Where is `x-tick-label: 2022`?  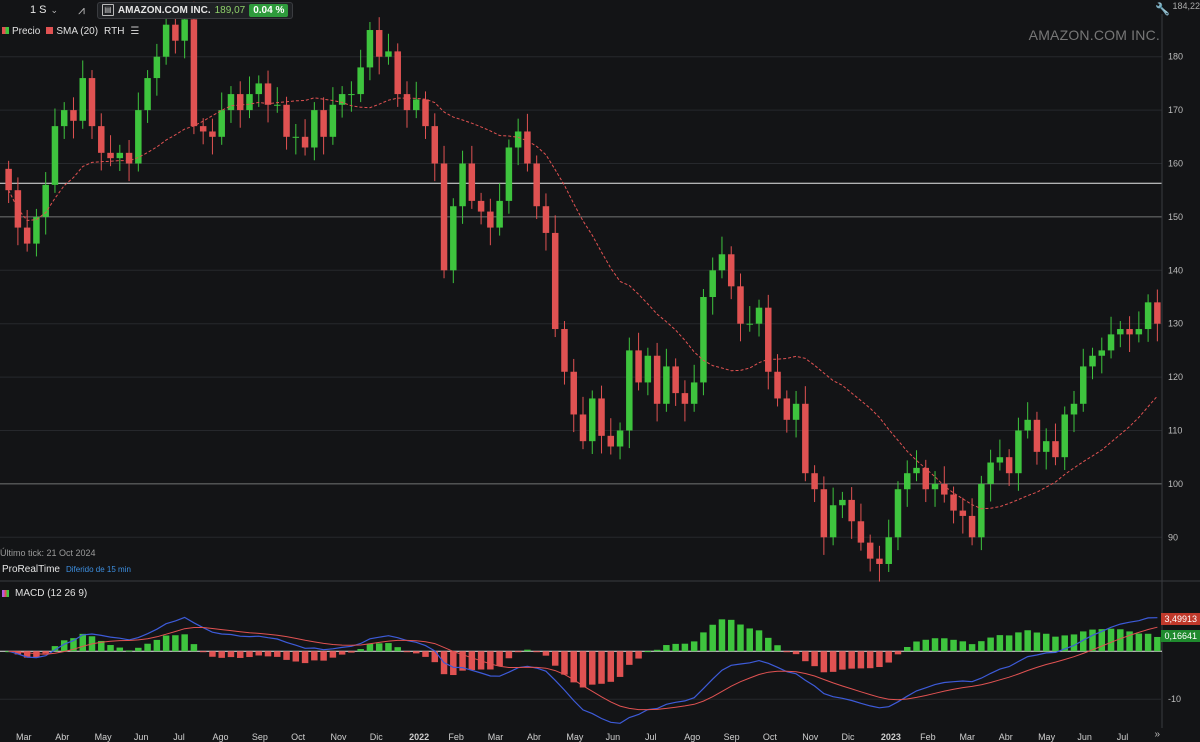 x-tick-label: 2022 is located at coordinates (419, 737).